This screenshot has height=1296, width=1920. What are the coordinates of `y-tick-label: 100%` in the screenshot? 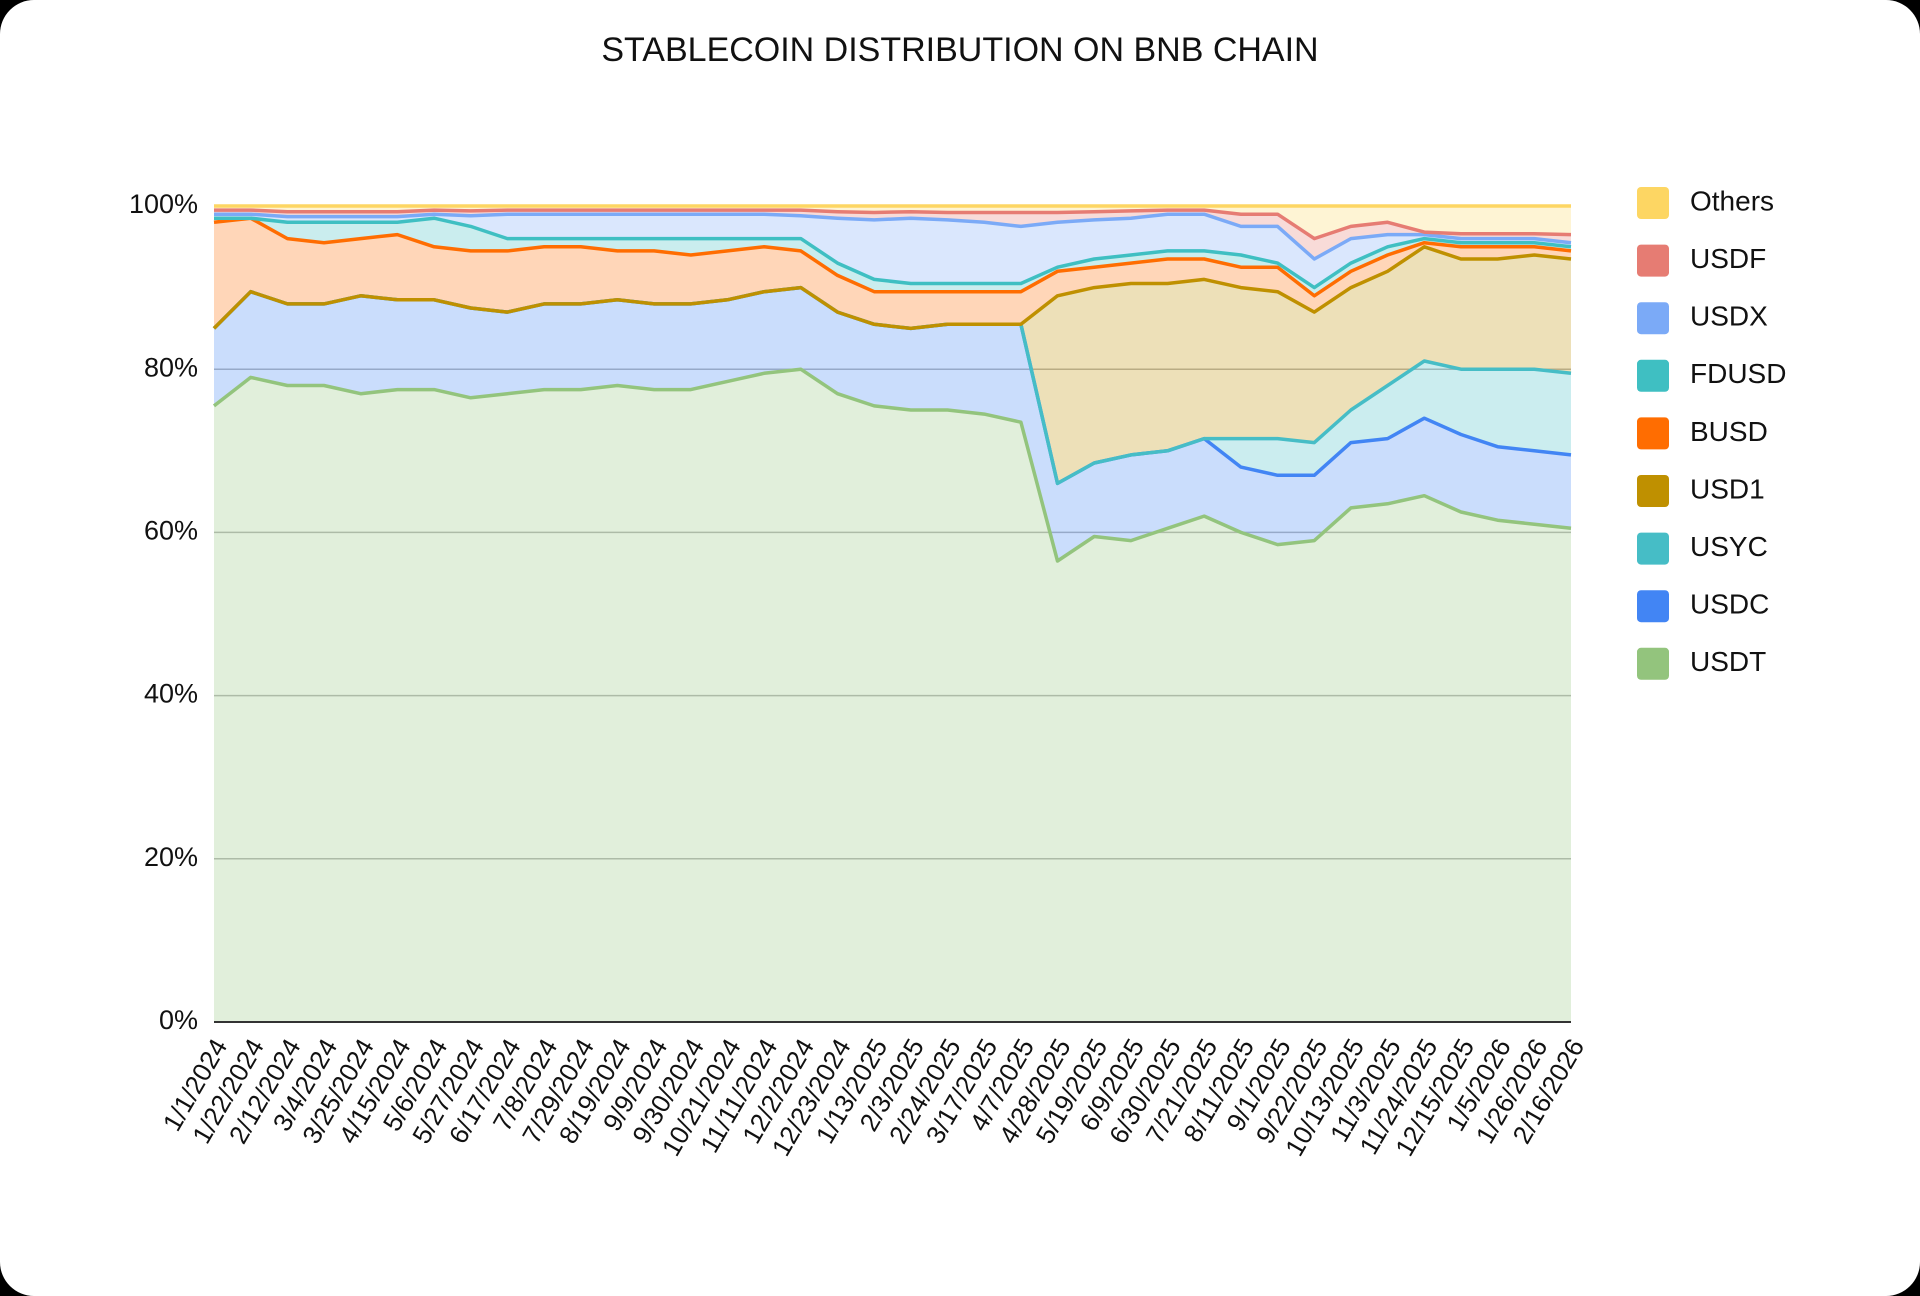 It's located at (163, 204).